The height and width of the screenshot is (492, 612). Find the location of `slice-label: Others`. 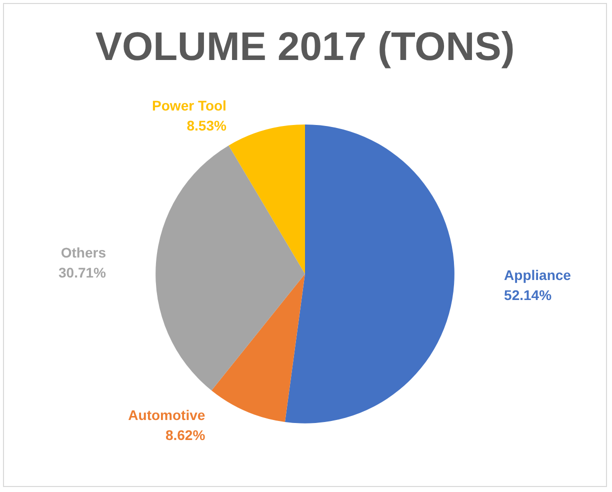

slice-label: Others is located at coordinates (83, 252).